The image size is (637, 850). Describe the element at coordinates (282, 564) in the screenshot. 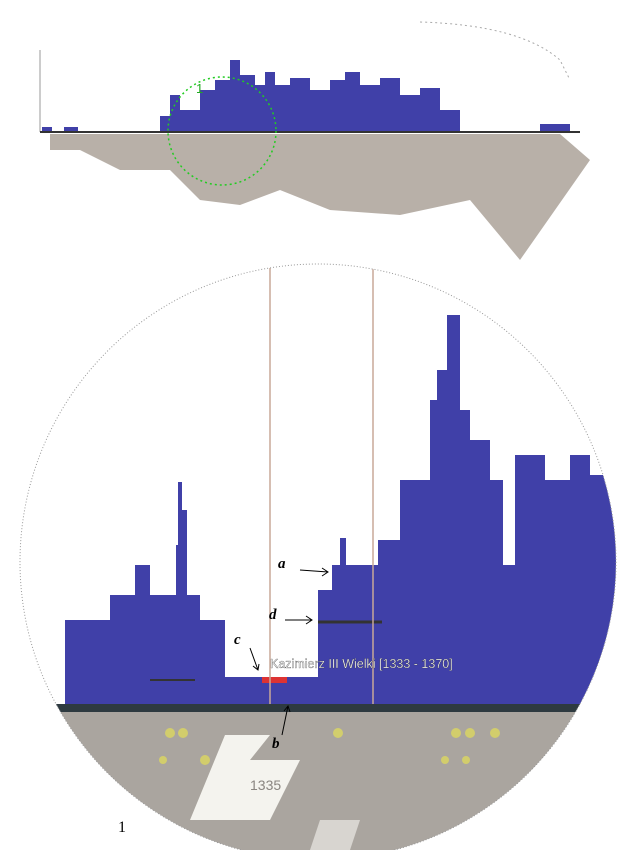

I see `annotation: a` at that location.